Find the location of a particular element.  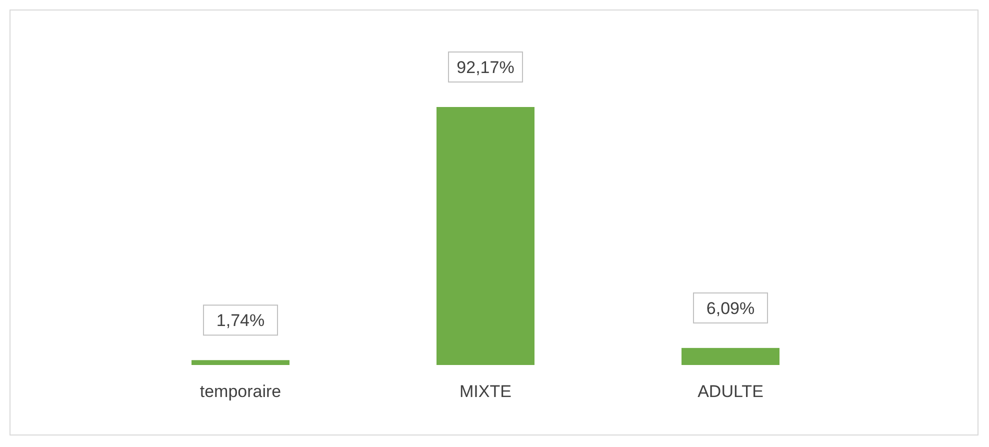

data-label: 1,74% is located at coordinates (240, 320).